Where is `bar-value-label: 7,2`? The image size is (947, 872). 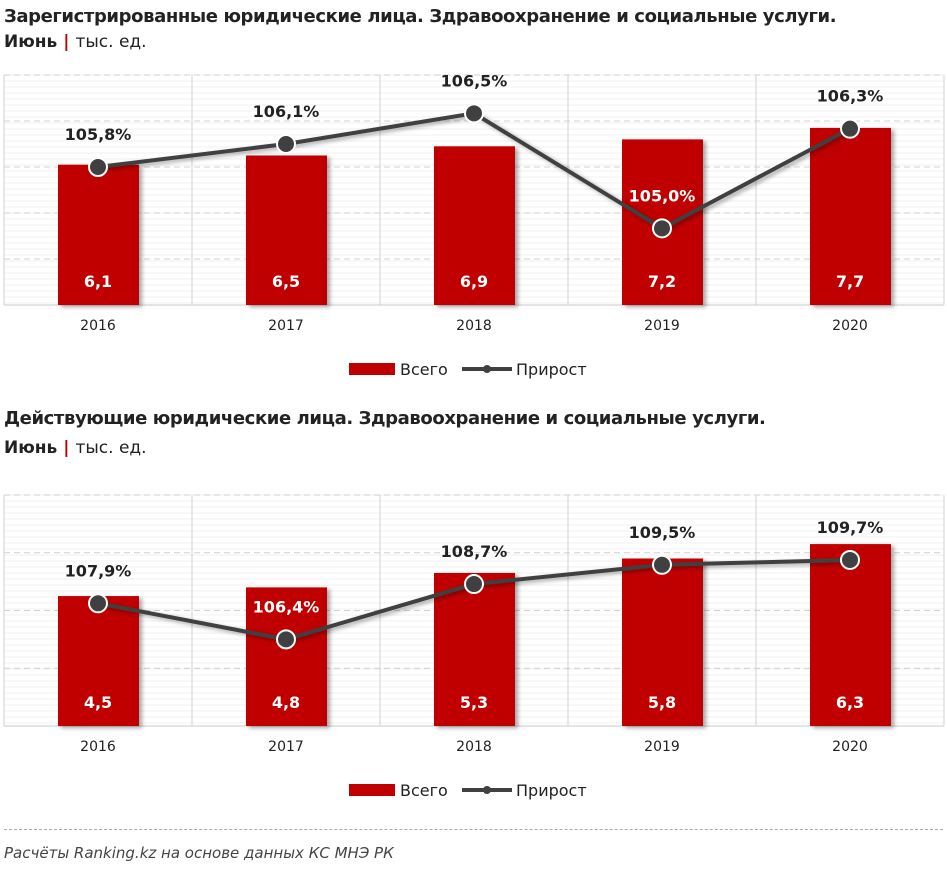
bar-value-label: 7,2 is located at coordinates (662, 281).